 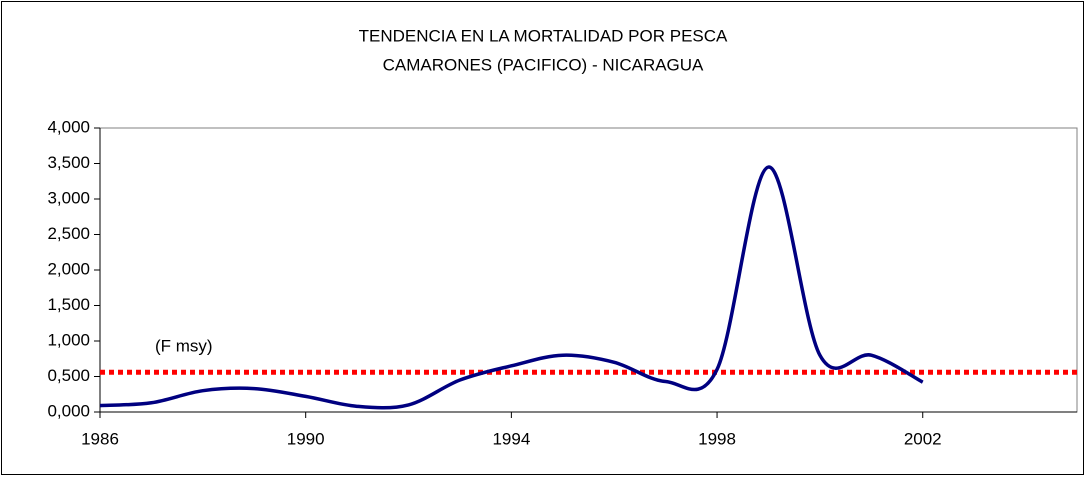 What do you see at coordinates (68, 197) in the screenshot?
I see `y-tick-label: 3,000` at bounding box center [68, 197].